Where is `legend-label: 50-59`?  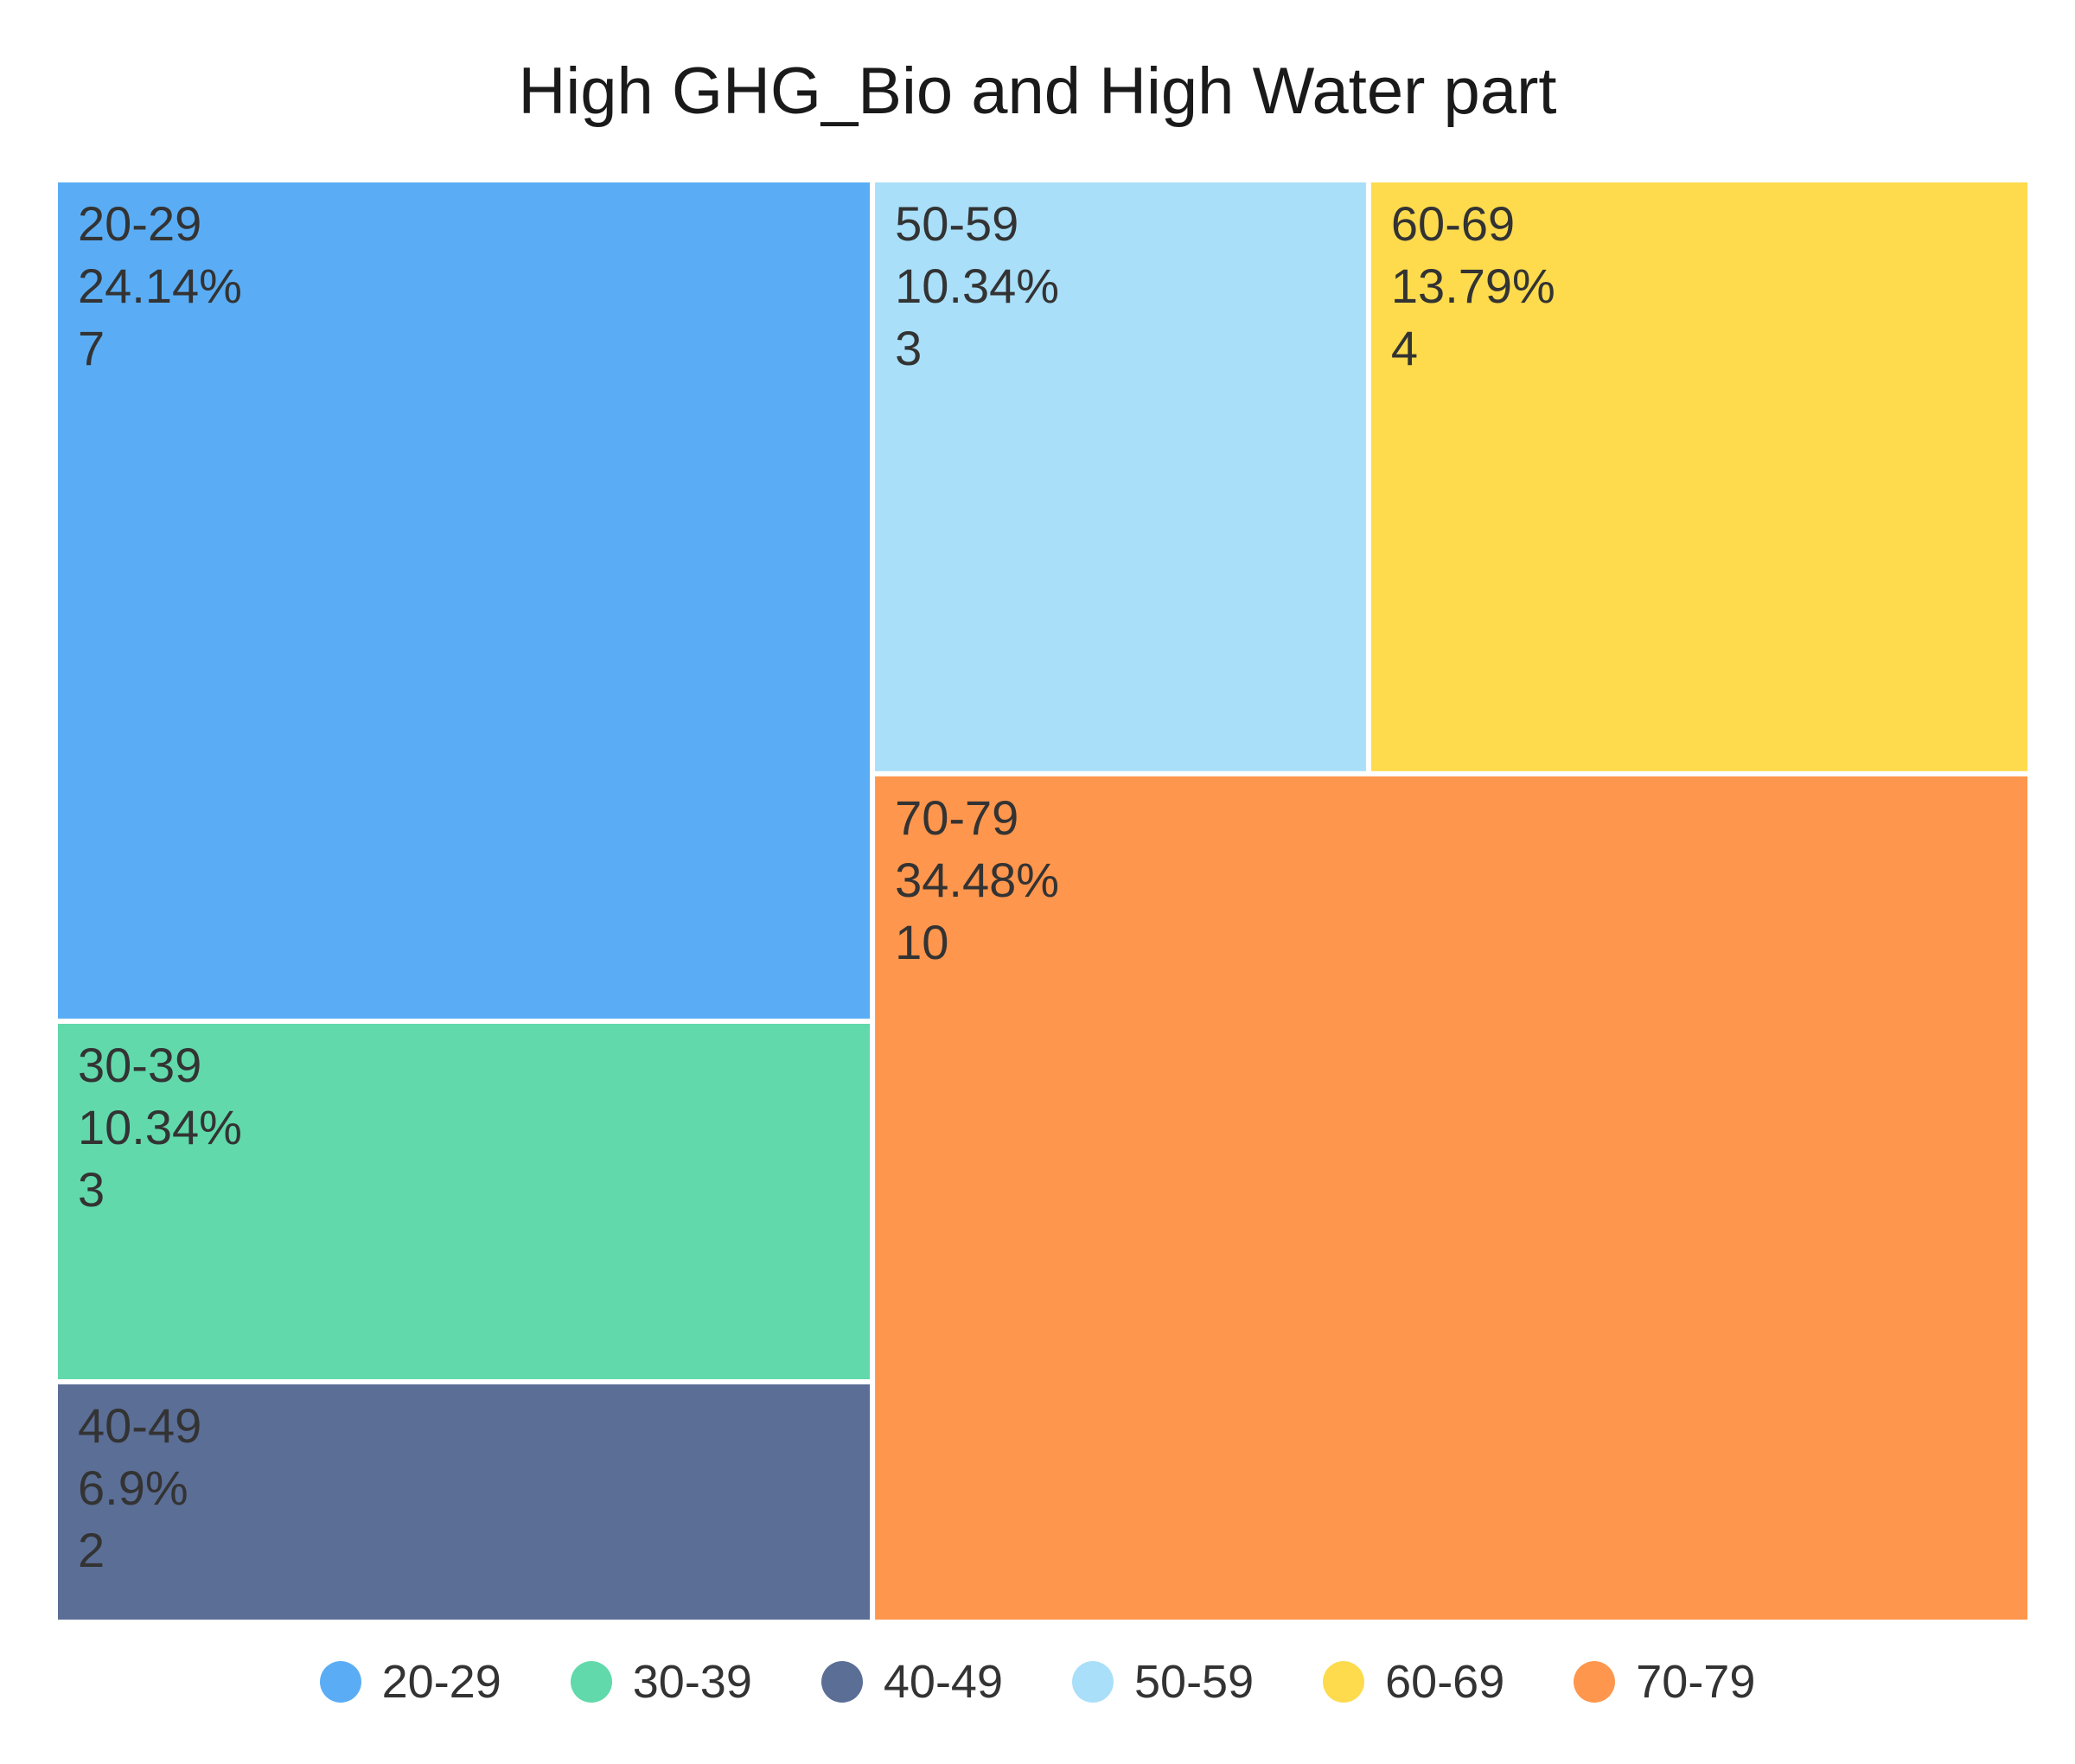 legend-label: 50-59 is located at coordinates (1194, 1682).